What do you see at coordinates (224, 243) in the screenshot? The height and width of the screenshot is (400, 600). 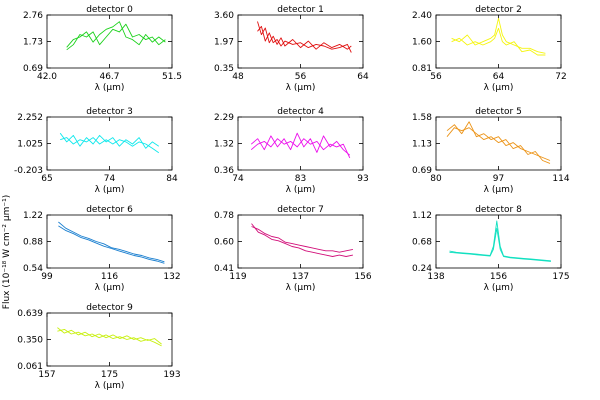 I see `y-tick-label: 0.60` at bounding box center [224, 243].